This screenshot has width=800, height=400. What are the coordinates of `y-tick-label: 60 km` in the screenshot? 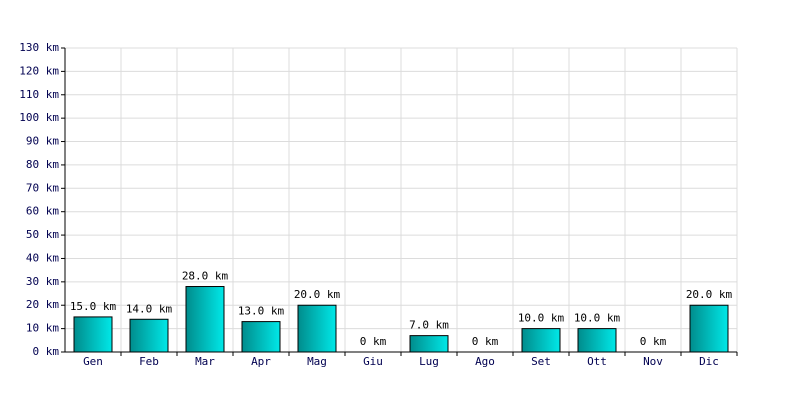 It's located at (42, 211).